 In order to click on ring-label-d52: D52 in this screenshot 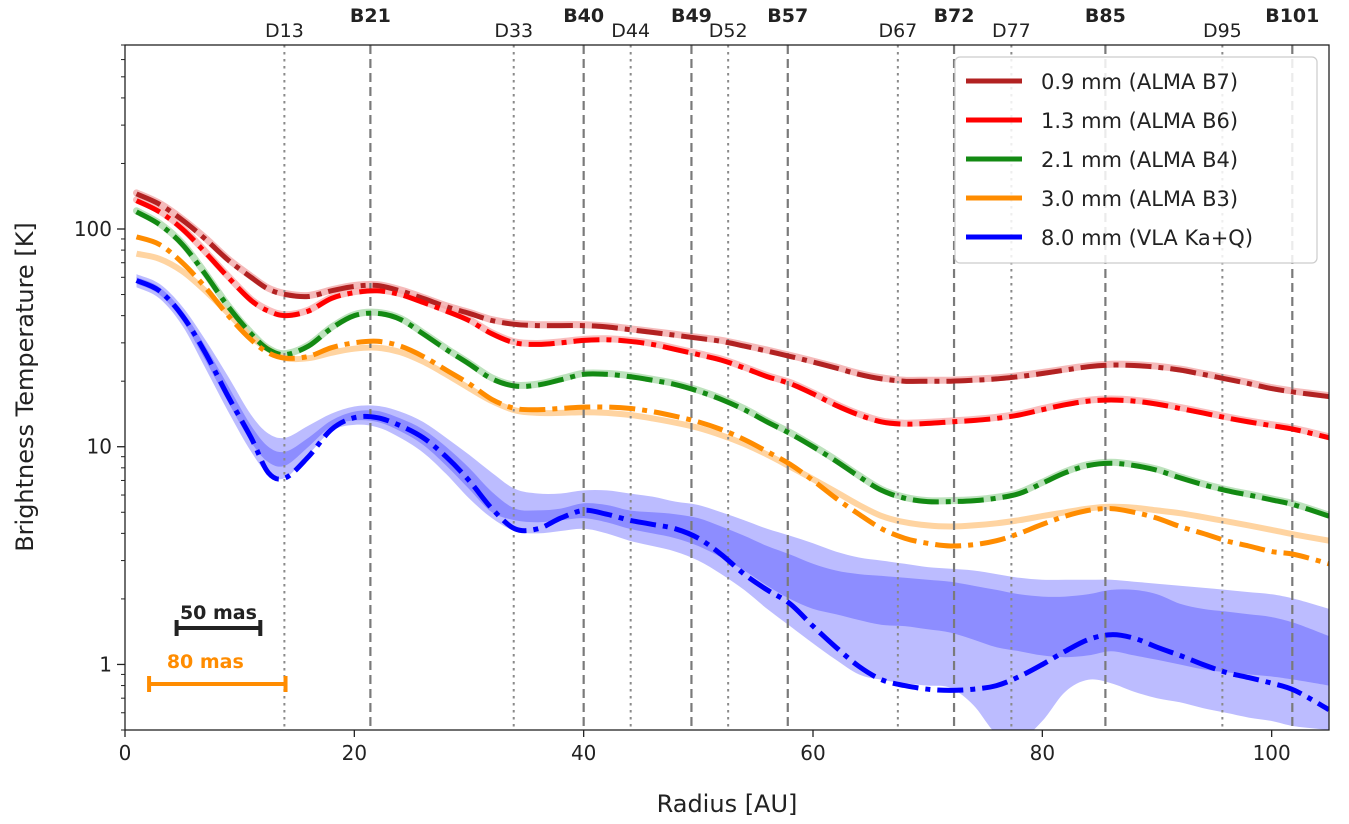, I will do `click(728, 31)`.